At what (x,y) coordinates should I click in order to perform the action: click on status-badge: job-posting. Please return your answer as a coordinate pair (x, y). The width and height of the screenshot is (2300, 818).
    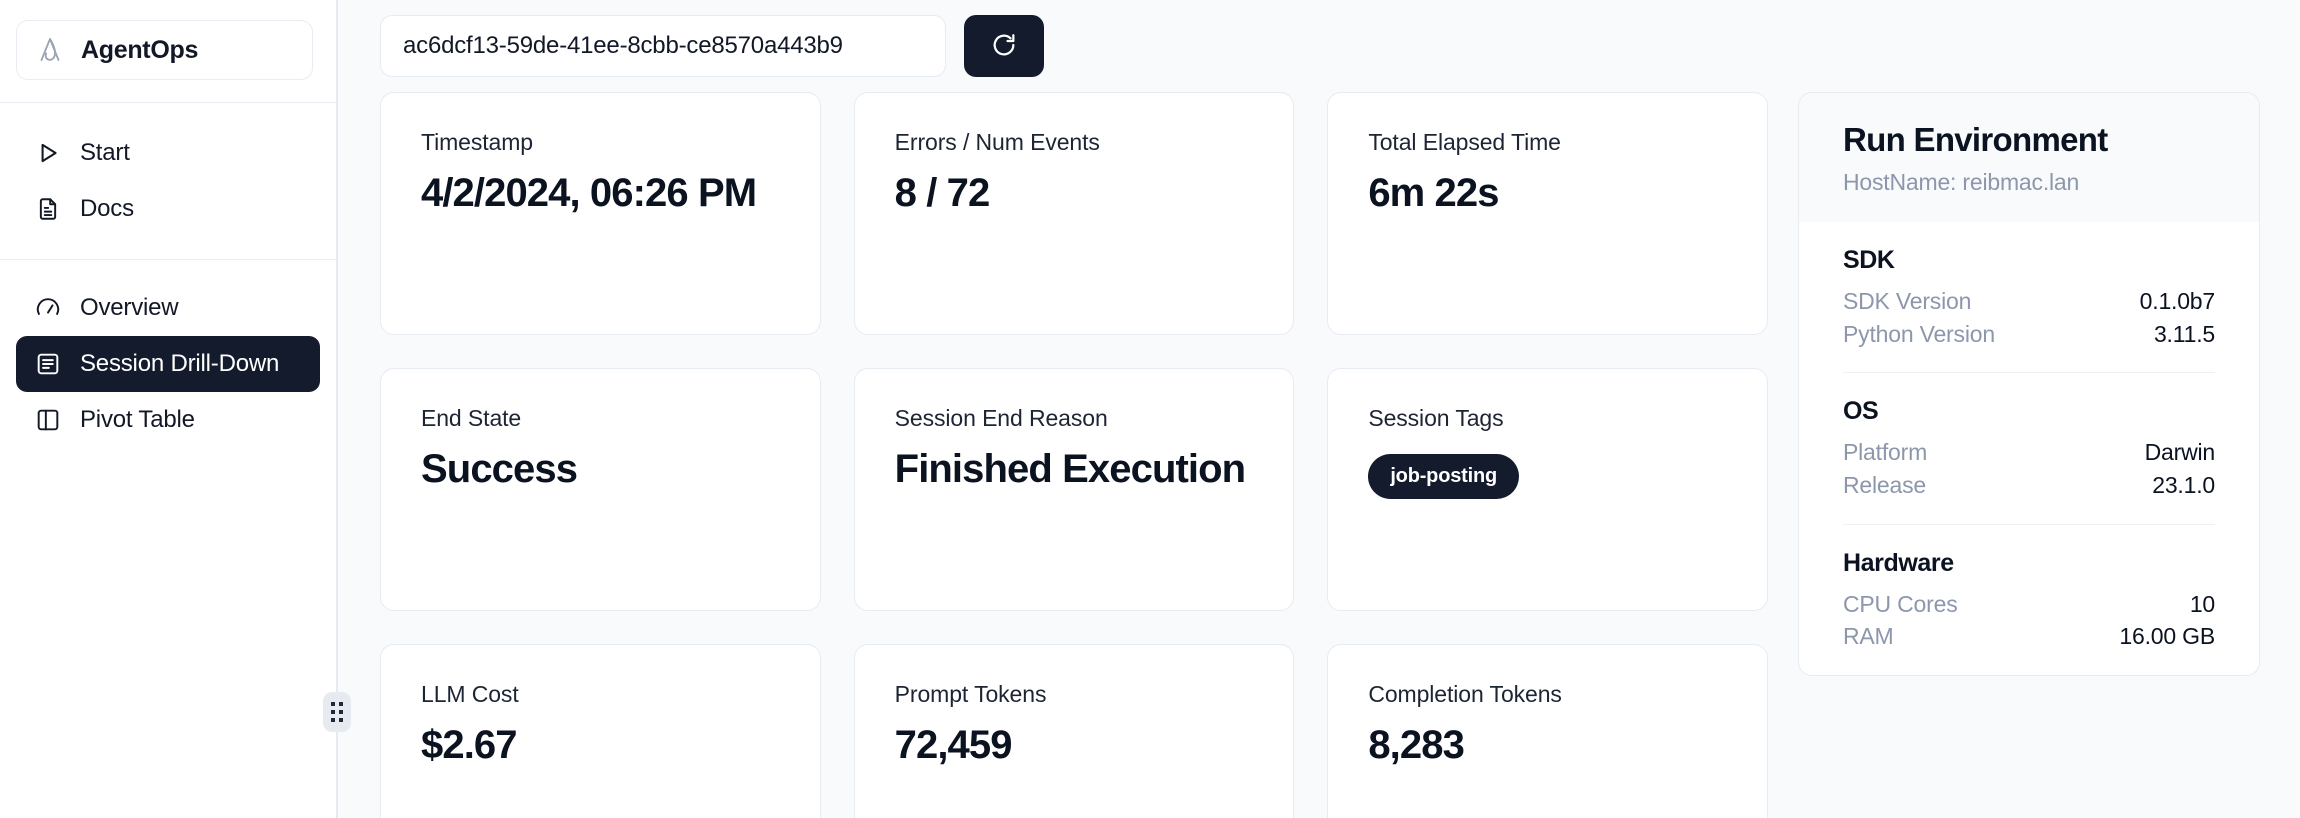
    Looking at the image, I should click on (1443, 476).